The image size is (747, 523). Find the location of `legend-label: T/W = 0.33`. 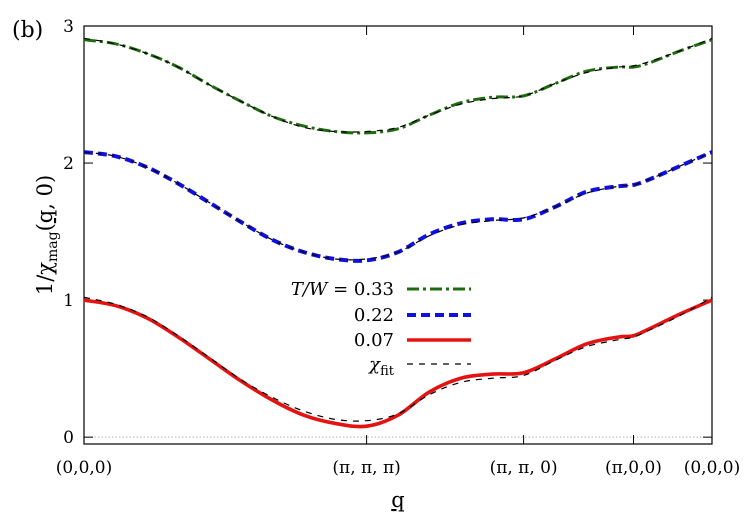

legend-label: T/W = 0.33 is located at coordinates (342, 289).